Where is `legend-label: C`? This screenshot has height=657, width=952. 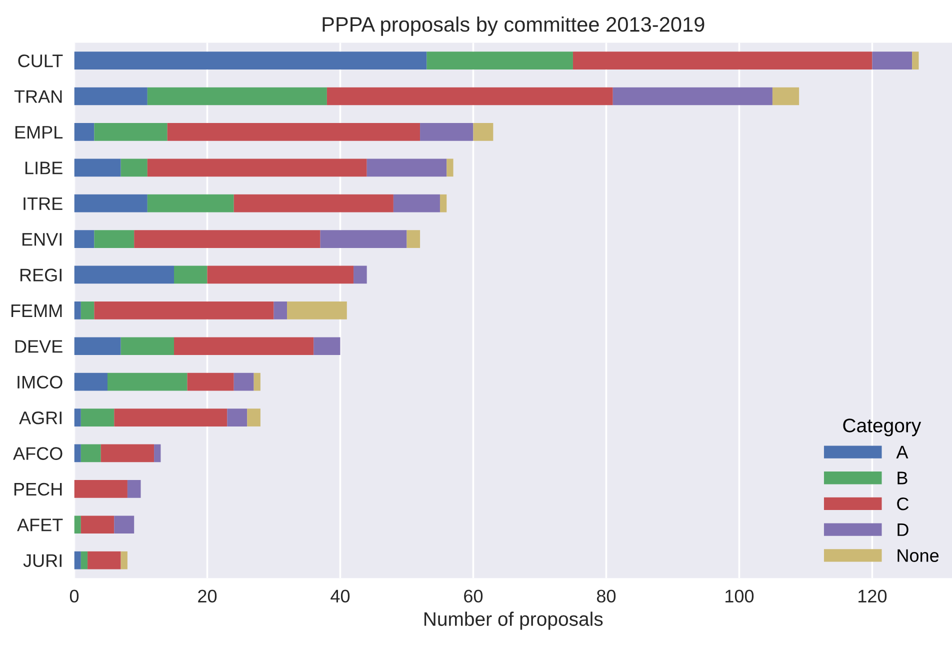
legend-label: C is located at coordinates (903, 503).